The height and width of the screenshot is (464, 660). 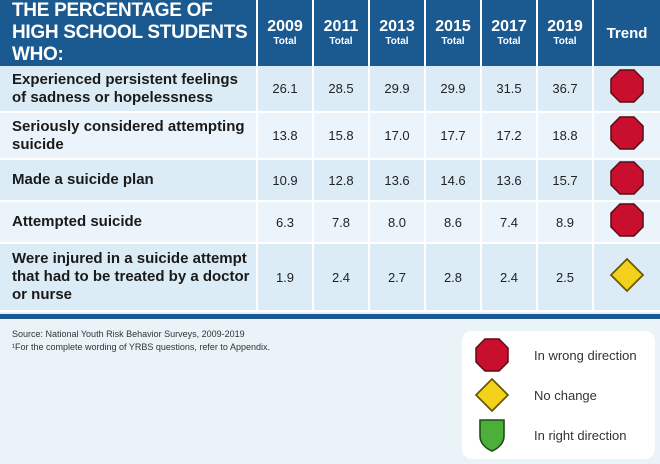 What do you see at coordinates (286, 278) in the screenshot?
I see `cell-value: 1.9` at bounding box center [286, 278].